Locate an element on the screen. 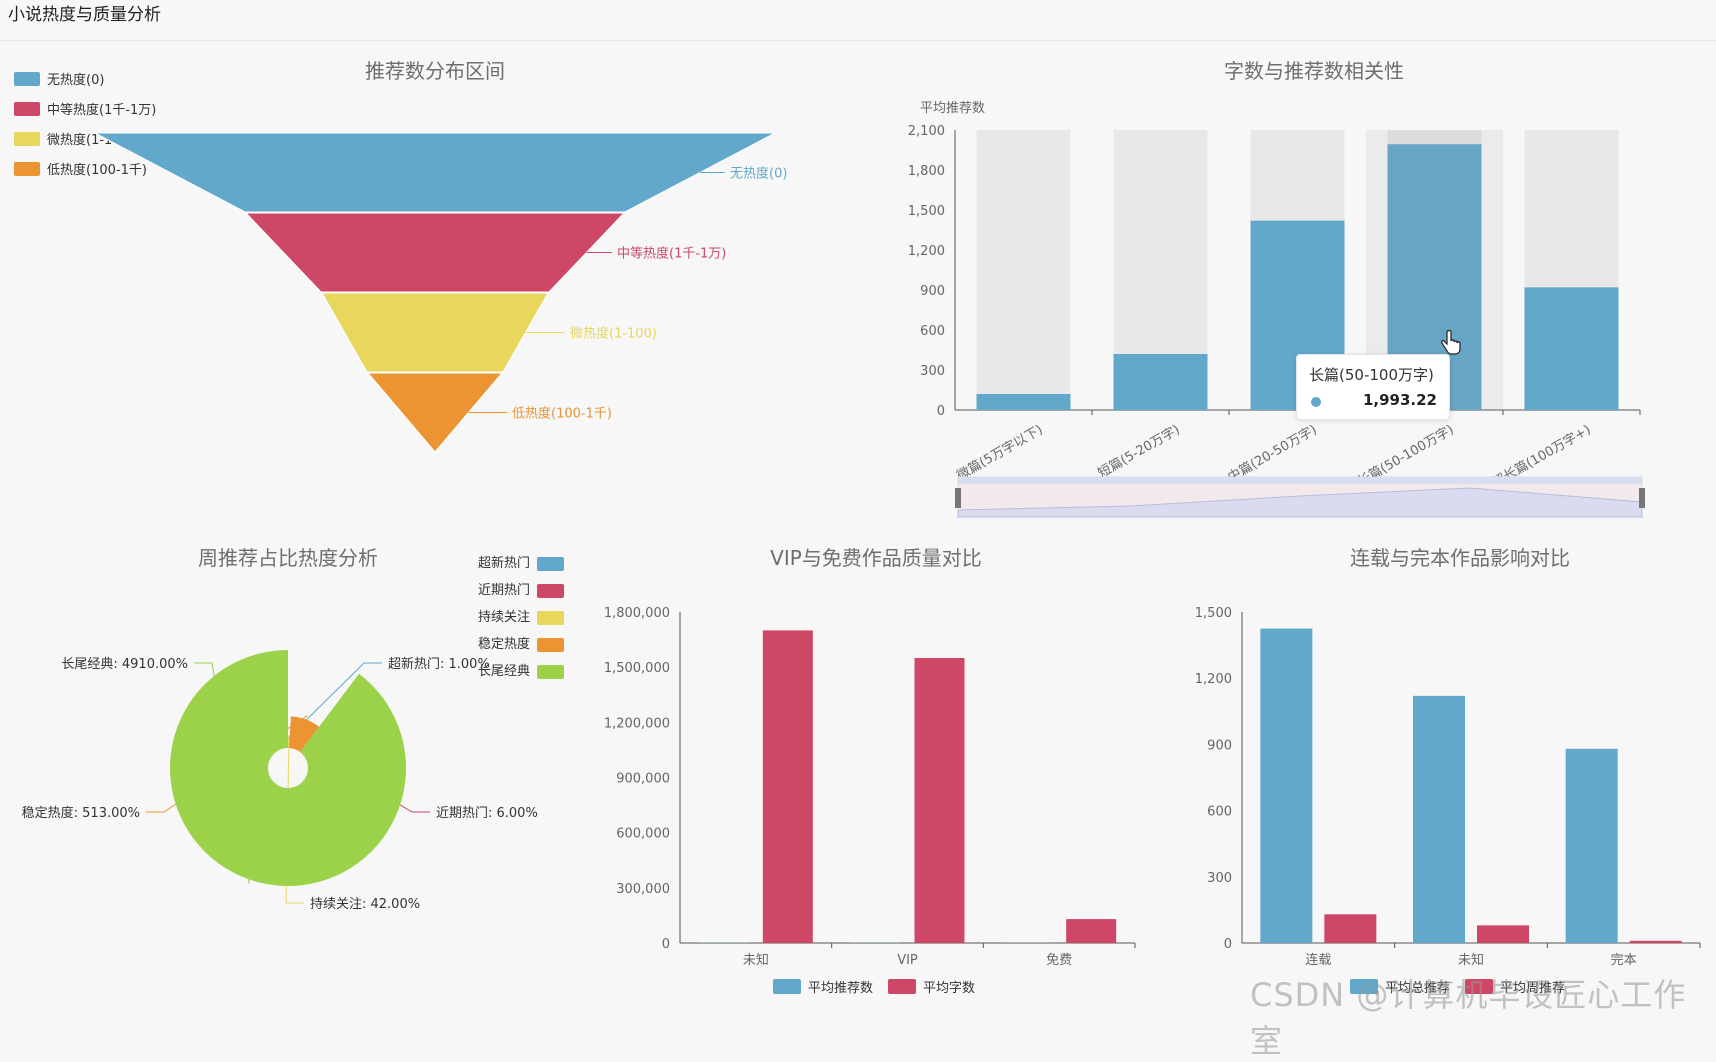  chart-tooltip: 长篇(50-100万字) 1,993.22 is located at coordinates (1373, 387).